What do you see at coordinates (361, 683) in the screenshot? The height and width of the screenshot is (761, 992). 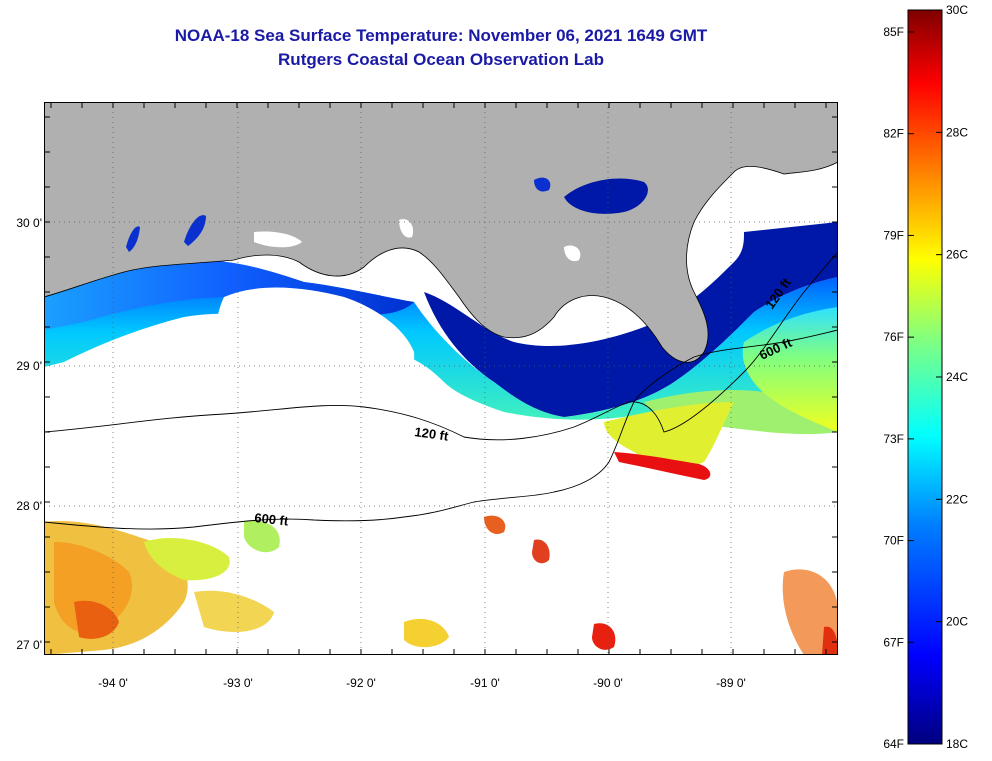 I see `lon-label: -92 0'` at bounding box center [361, 683].